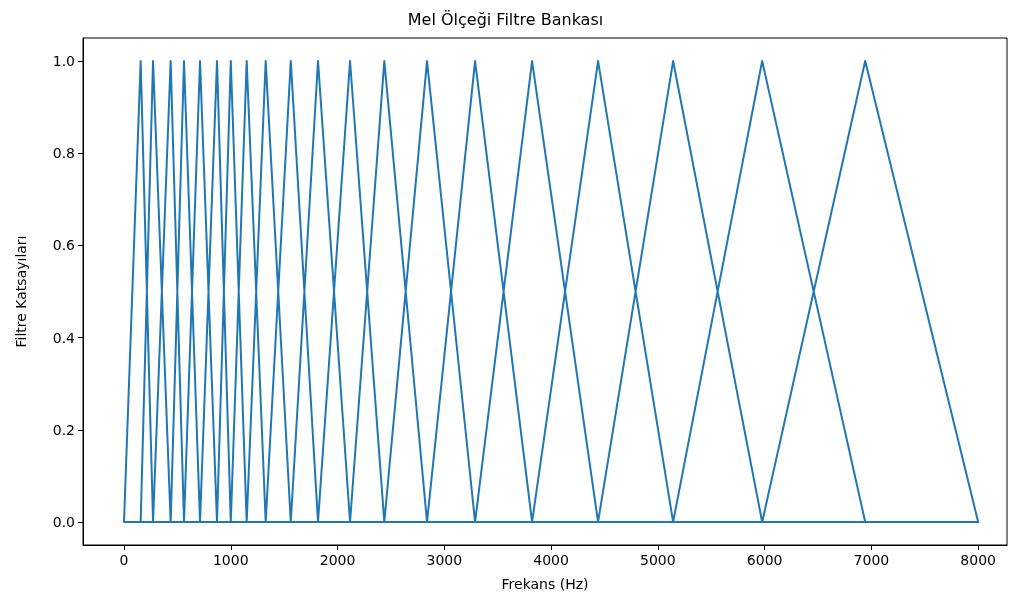 Image resolution: width=1011 pixels, height=611 pixels. Describe the element at coordinates (63, 521) in the screenshot. I see `y-tick-label: 0.0` at that location.